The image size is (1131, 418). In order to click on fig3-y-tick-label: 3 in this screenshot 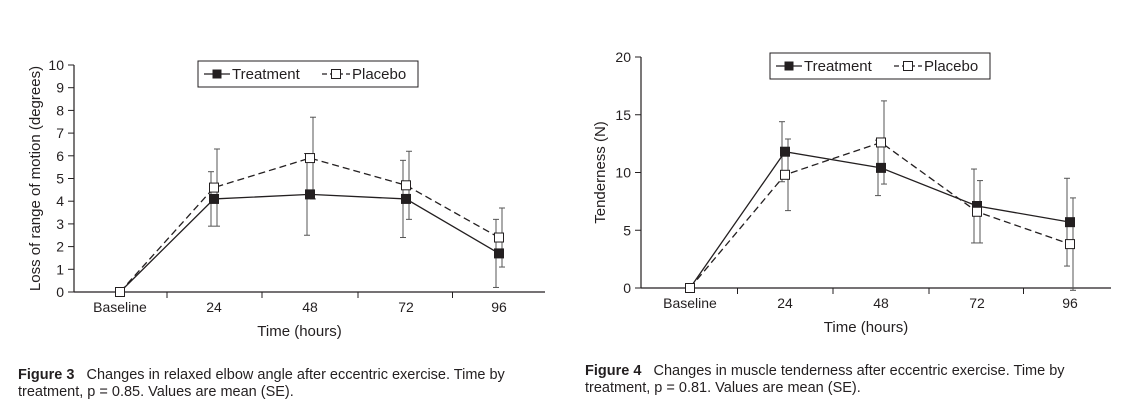, I will do `click(60, 224)`.